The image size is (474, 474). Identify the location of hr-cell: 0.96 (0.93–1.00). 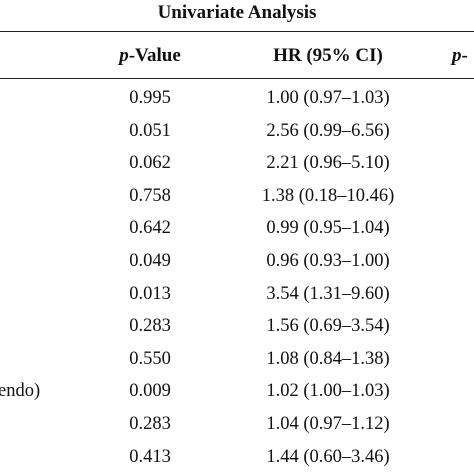
(328, 261).